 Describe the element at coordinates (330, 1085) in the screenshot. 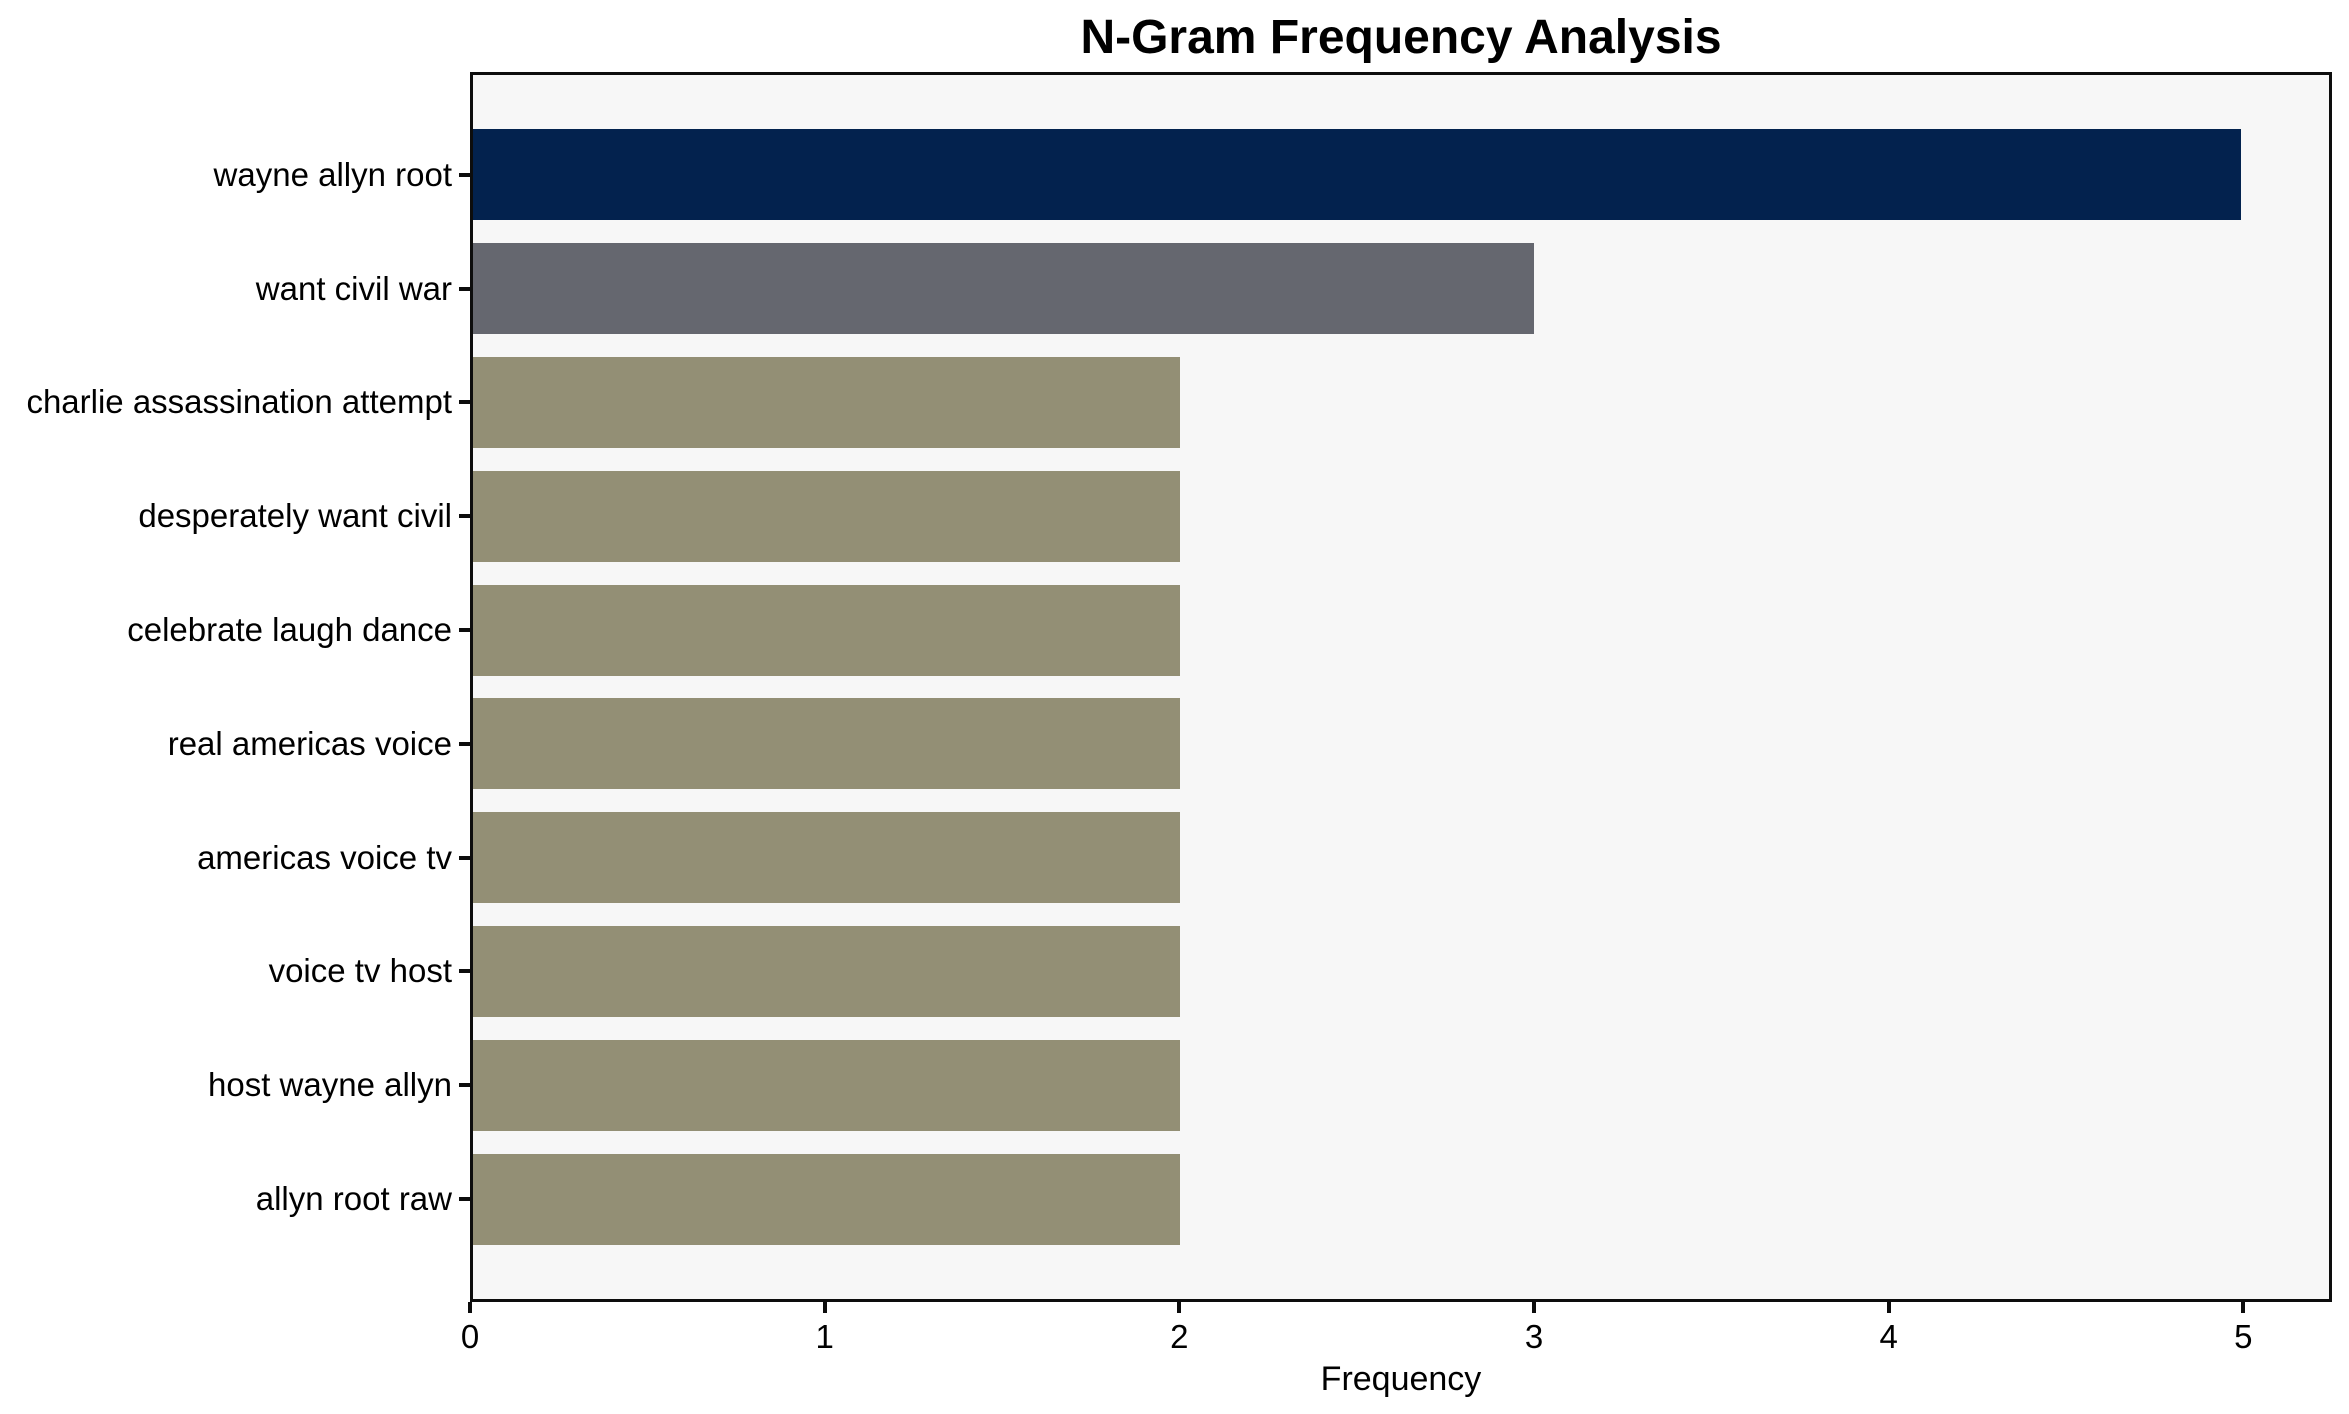

I see `y-tick-label: host wayne allyn` at that location.